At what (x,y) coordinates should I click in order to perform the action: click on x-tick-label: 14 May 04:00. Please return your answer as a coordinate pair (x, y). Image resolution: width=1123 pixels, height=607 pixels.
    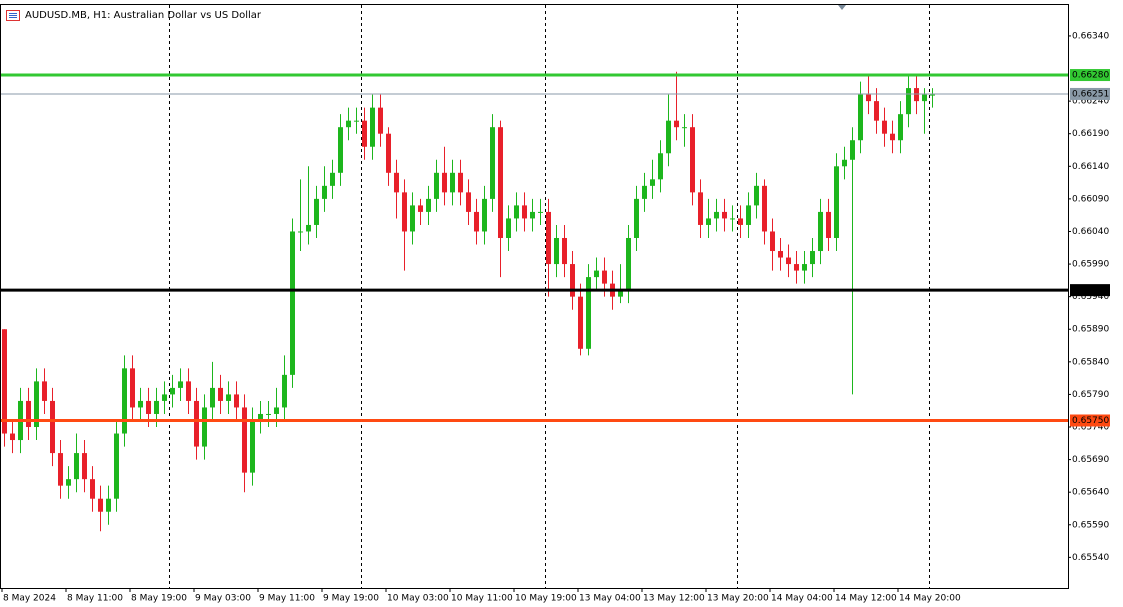
    Looking at the image, I should click on (802, 599).